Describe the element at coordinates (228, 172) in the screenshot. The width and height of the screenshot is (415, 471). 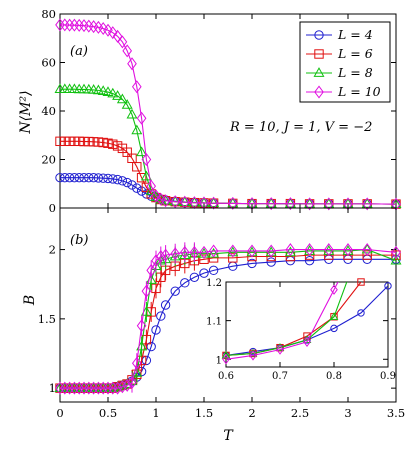
I see `series-line-l=6` at that location.